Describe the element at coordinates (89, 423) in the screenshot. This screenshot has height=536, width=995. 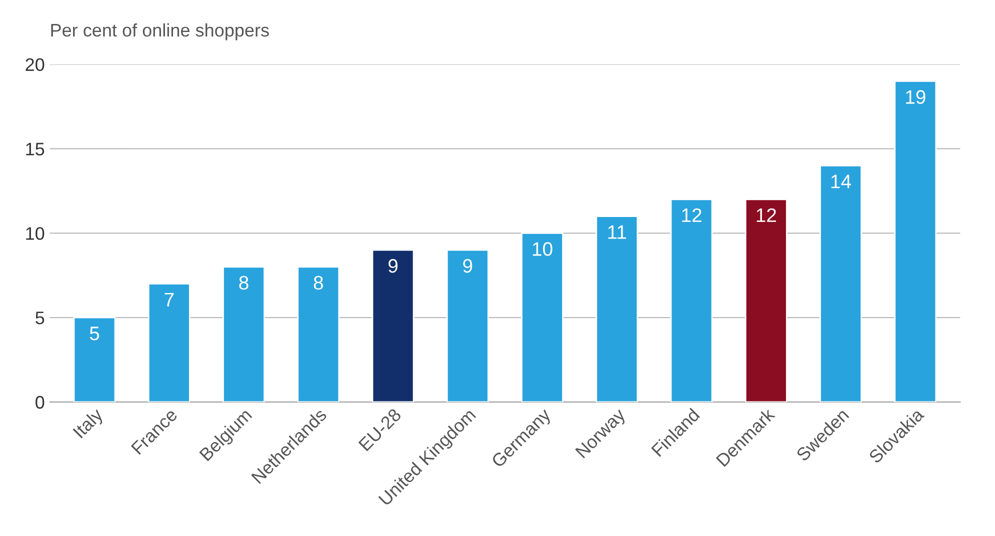
I see `x-tick-label: Italy` at that location.